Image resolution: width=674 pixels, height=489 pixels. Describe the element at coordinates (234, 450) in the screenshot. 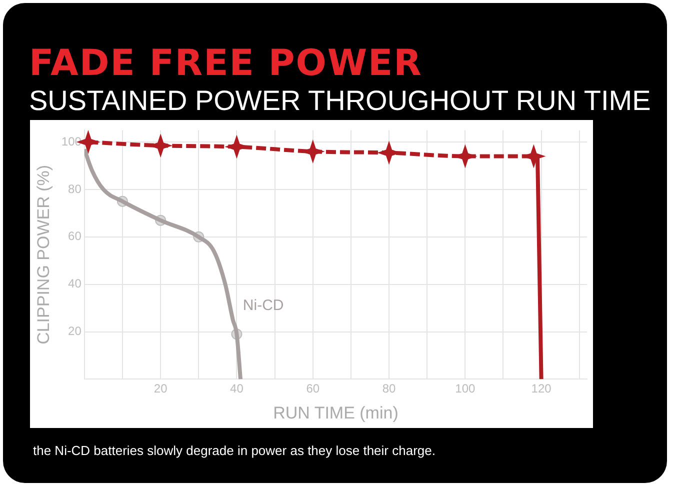

I see `text: the Ni-CD batteries slowly degrade in power as they lose their charge.` at that location.